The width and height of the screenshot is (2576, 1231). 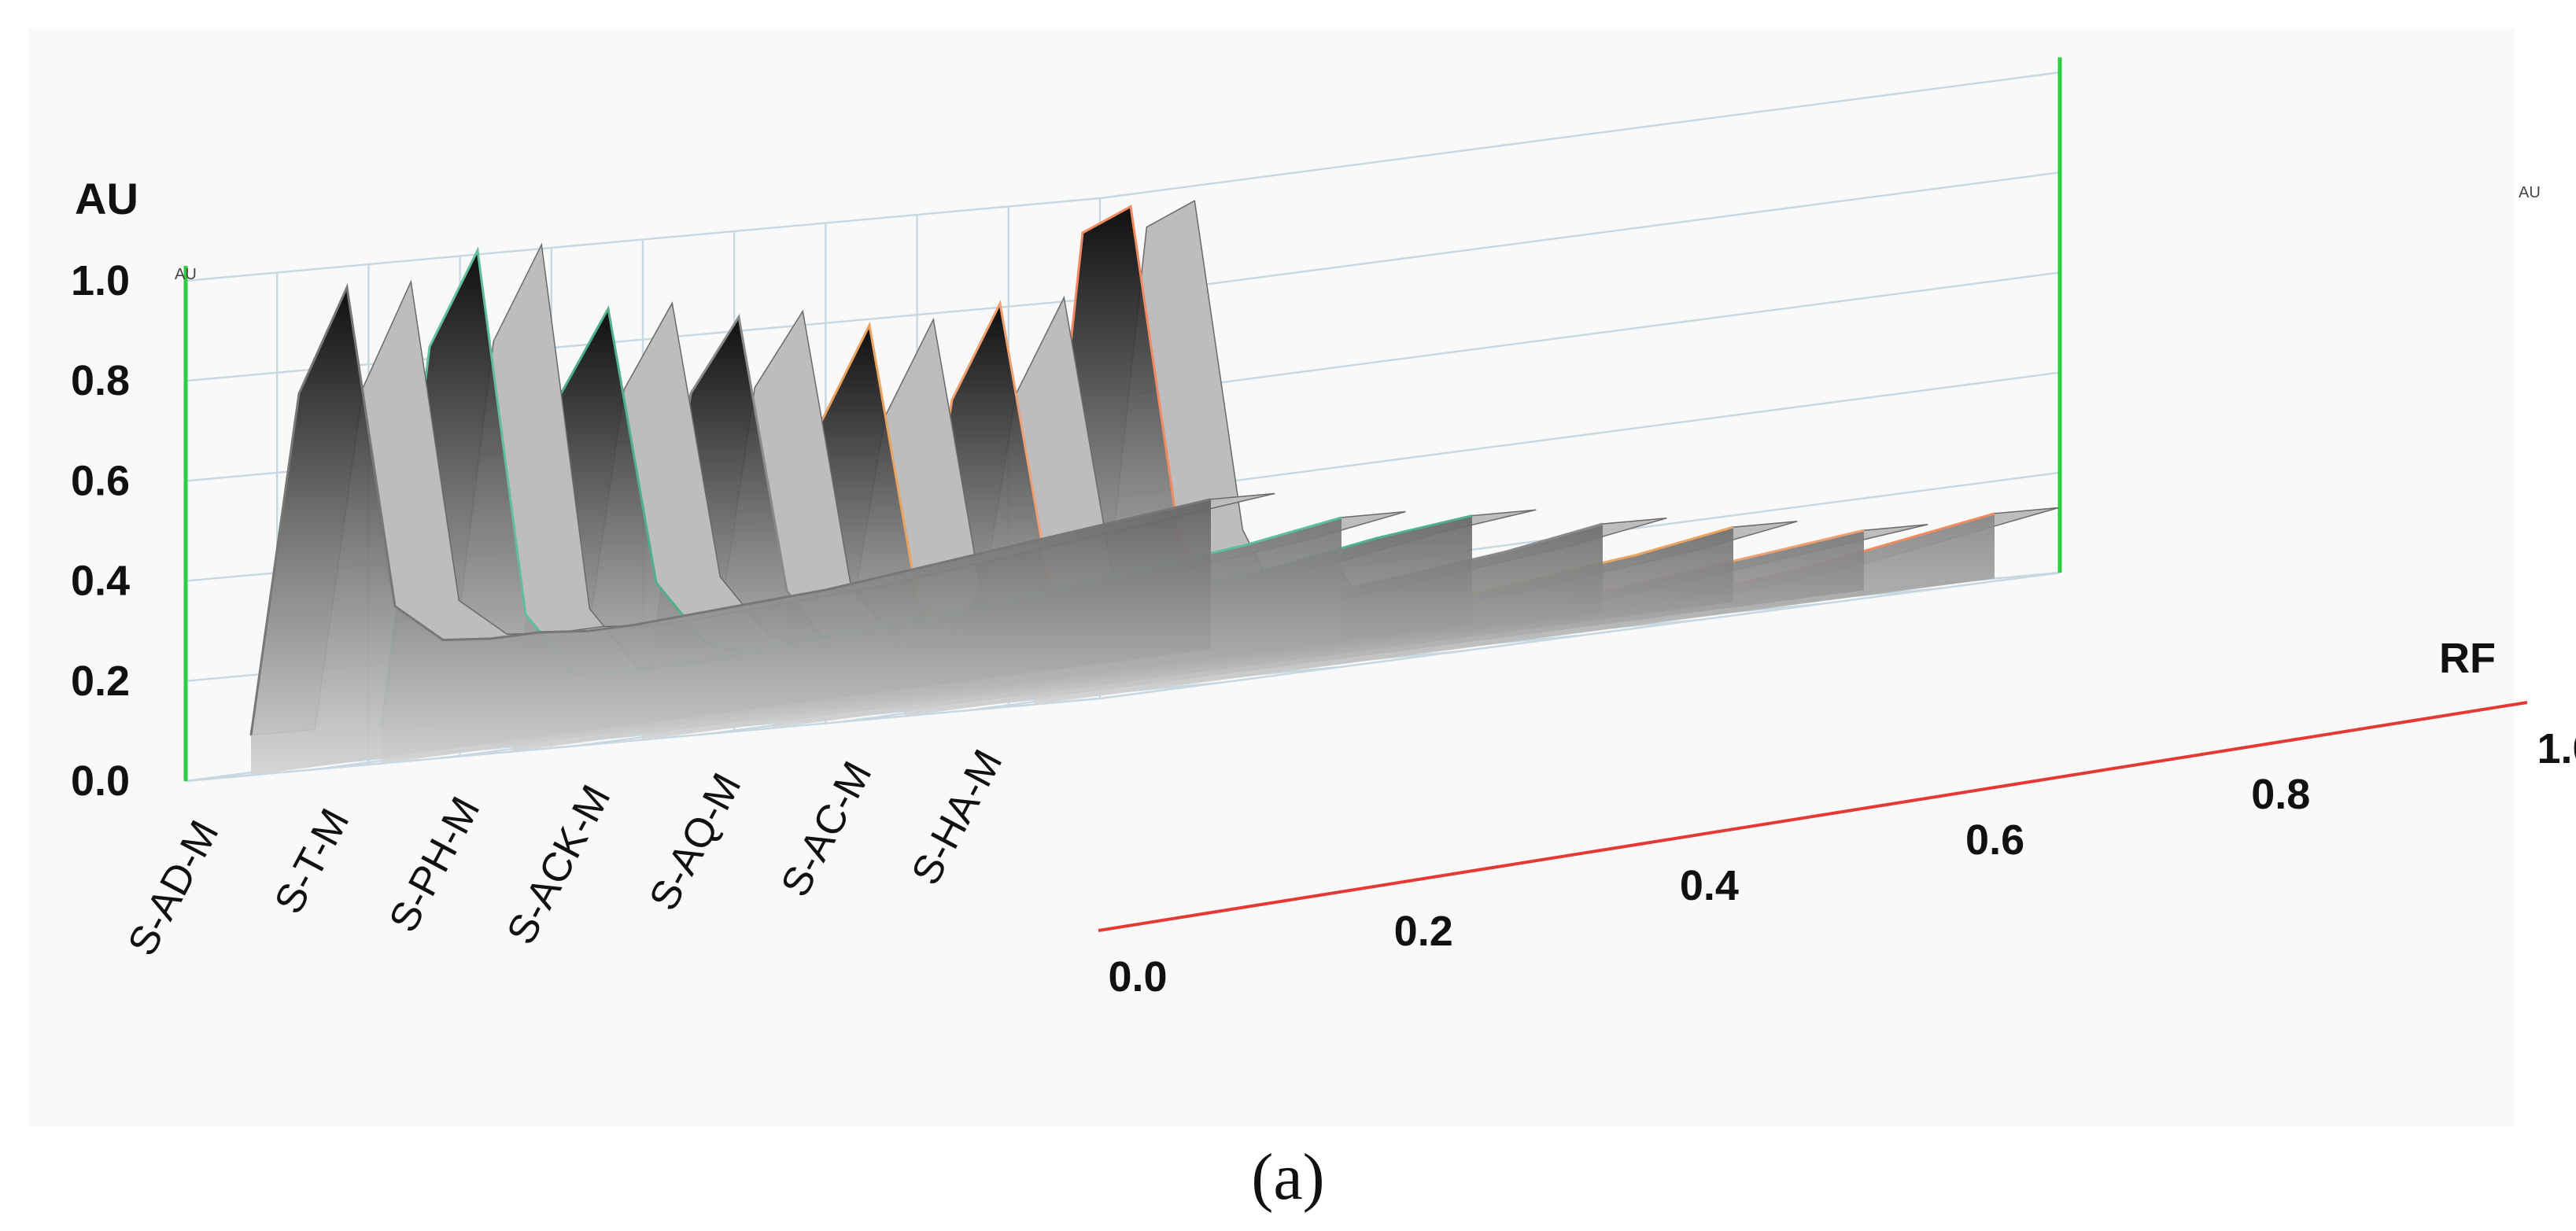 I want to click on series-edge-line, so click(x=730, y=509).